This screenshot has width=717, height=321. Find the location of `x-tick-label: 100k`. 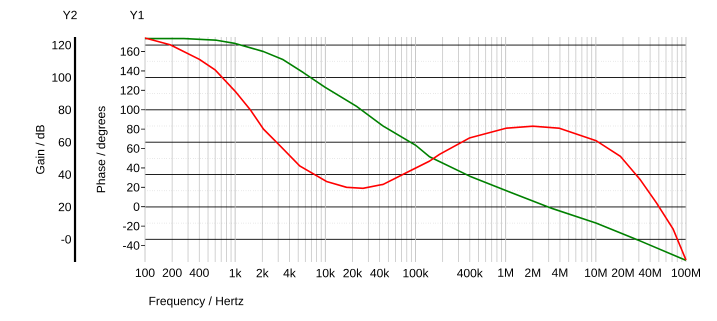

x-tick-label: 100k is located at coordinates (416, 273).